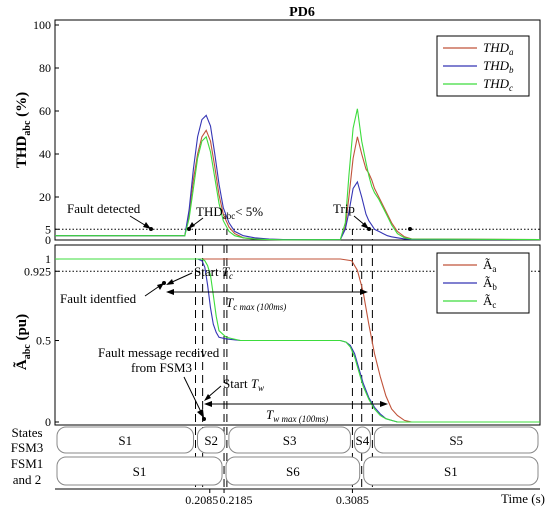 The image size is (550, 514). What do you see at coordinates (48, 229) in the screenshot?
I see `thd-y-tick-label: 5` at bounding box center [48, 229].